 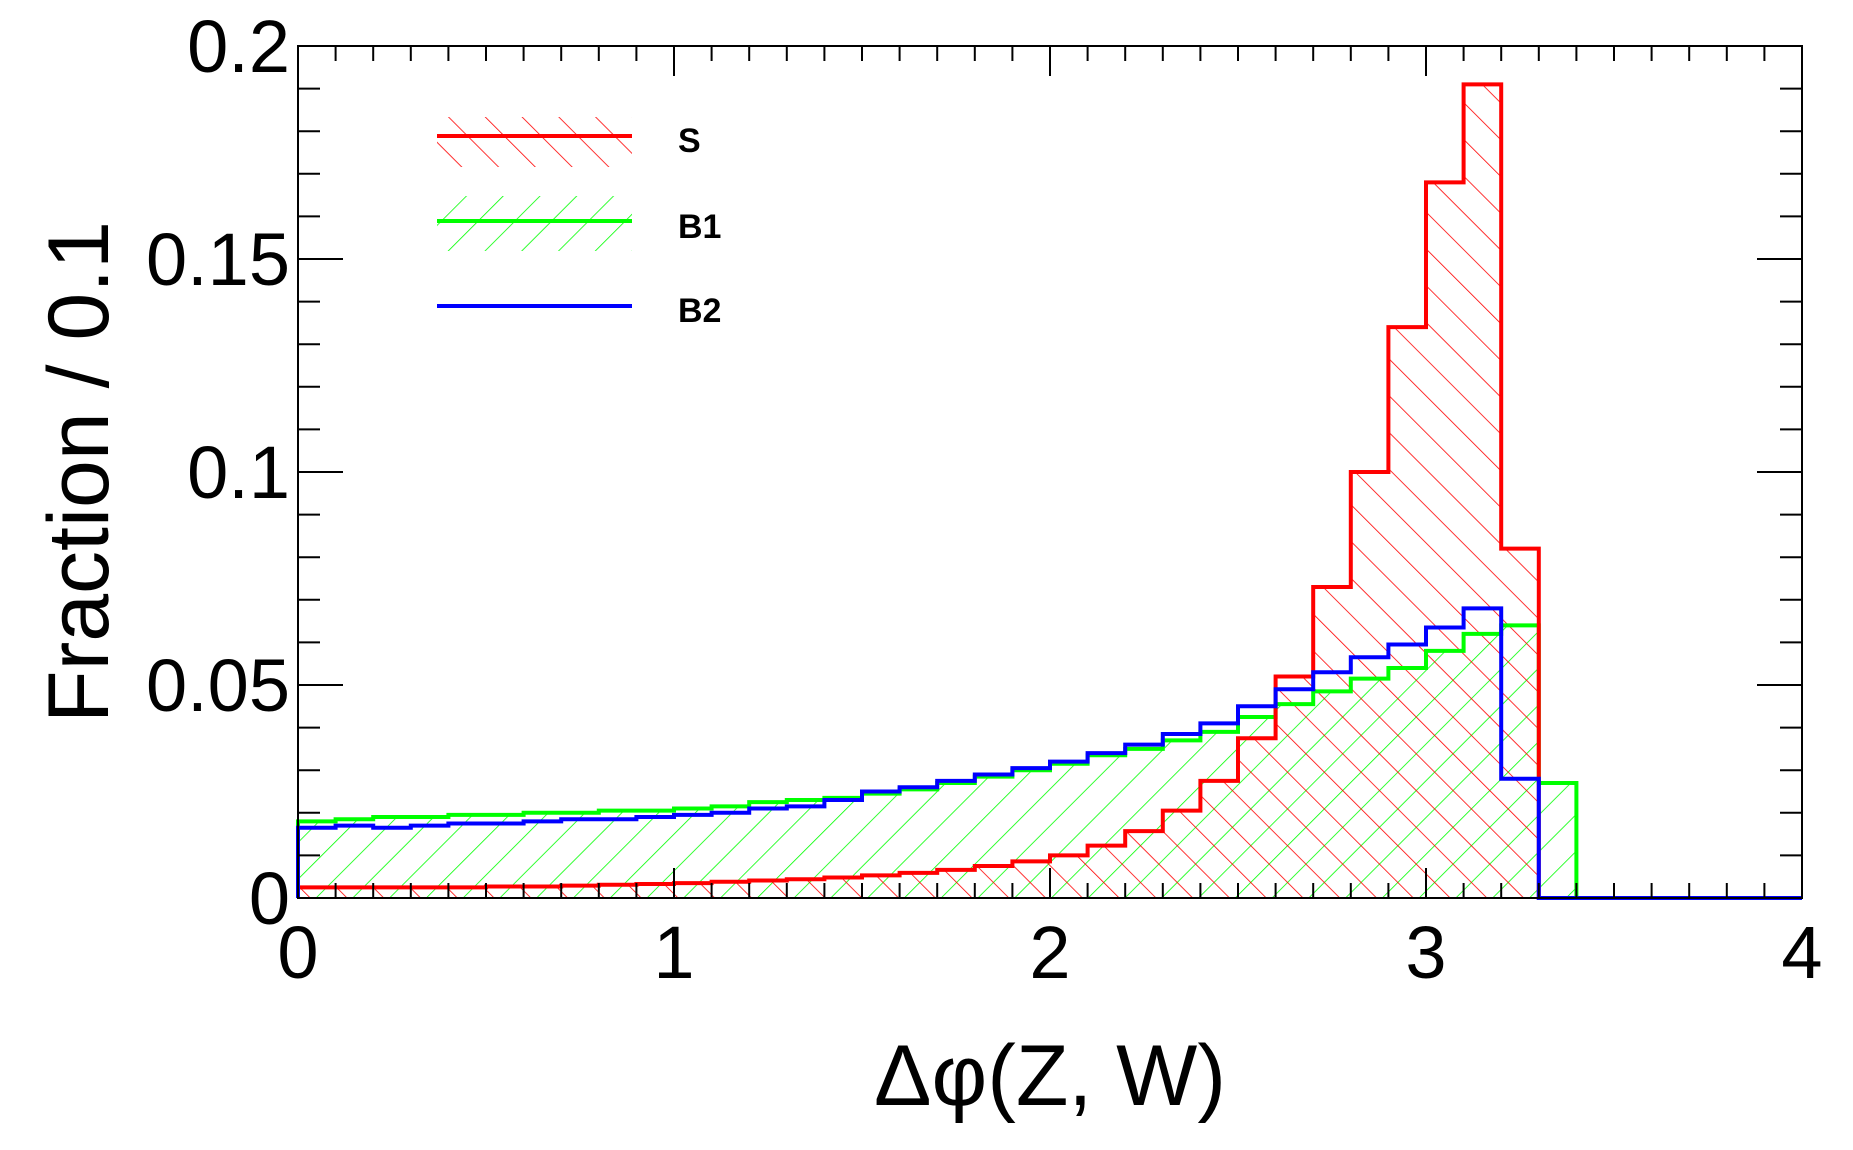 What do you see at coordinates (673, 952) in the screenshot?
I see `x-tick-label: 1` at bounding box center [673, 952].